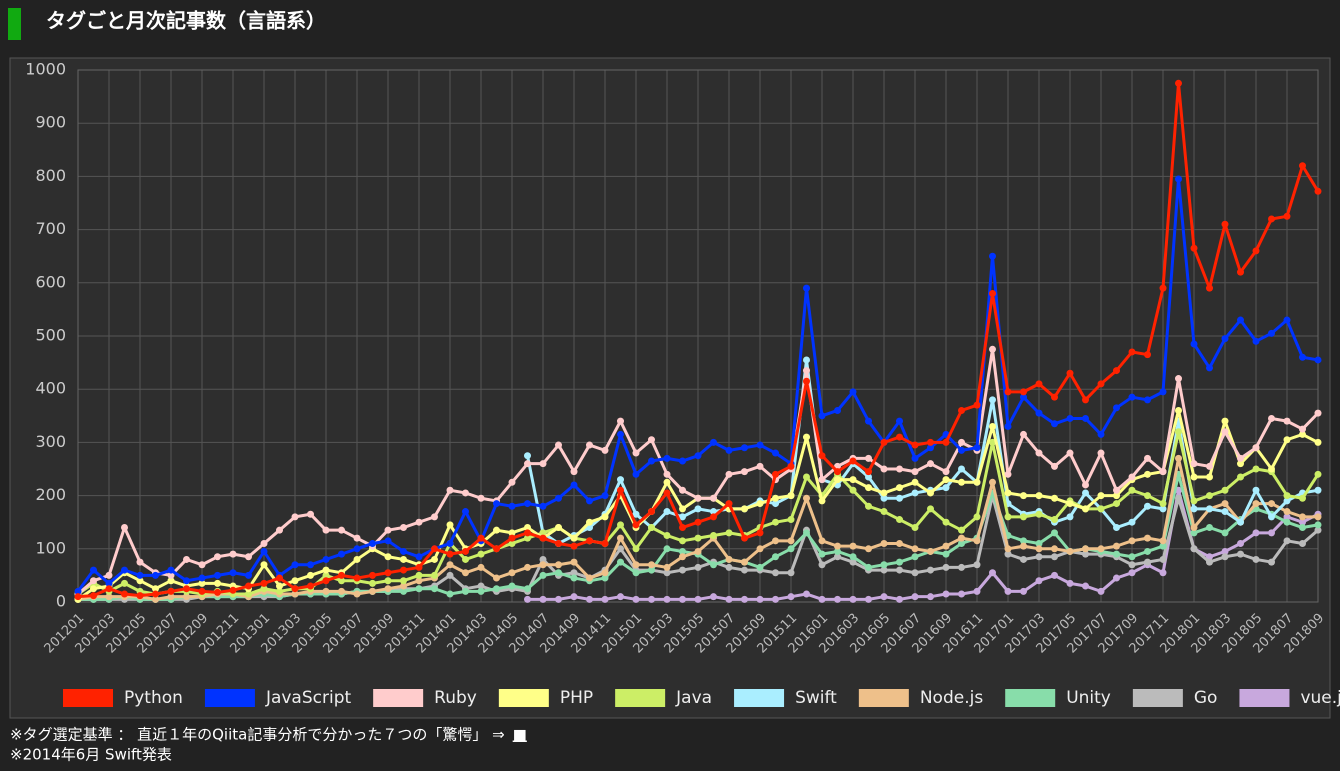  I want to click on y-tick-label: 100, so click(50, 547).